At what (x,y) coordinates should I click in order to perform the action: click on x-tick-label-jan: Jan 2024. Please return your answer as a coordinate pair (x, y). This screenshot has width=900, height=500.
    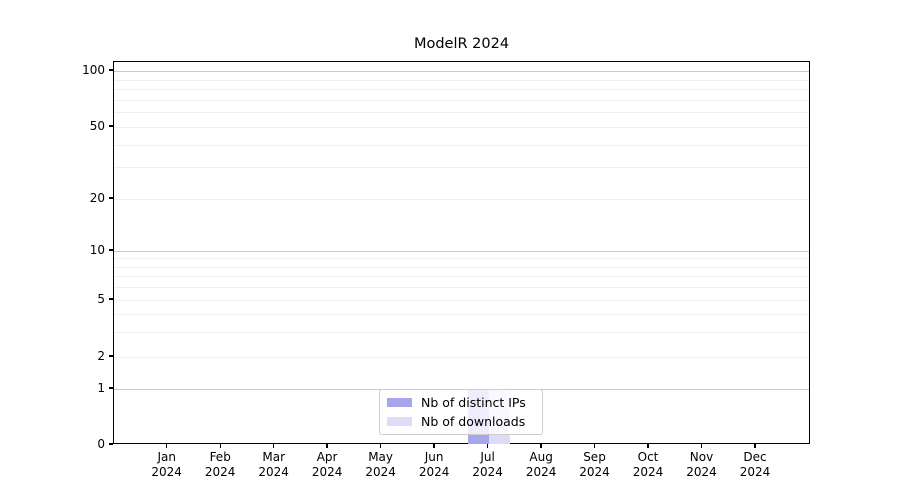
    Looking at the image, I should click on (166, 464).